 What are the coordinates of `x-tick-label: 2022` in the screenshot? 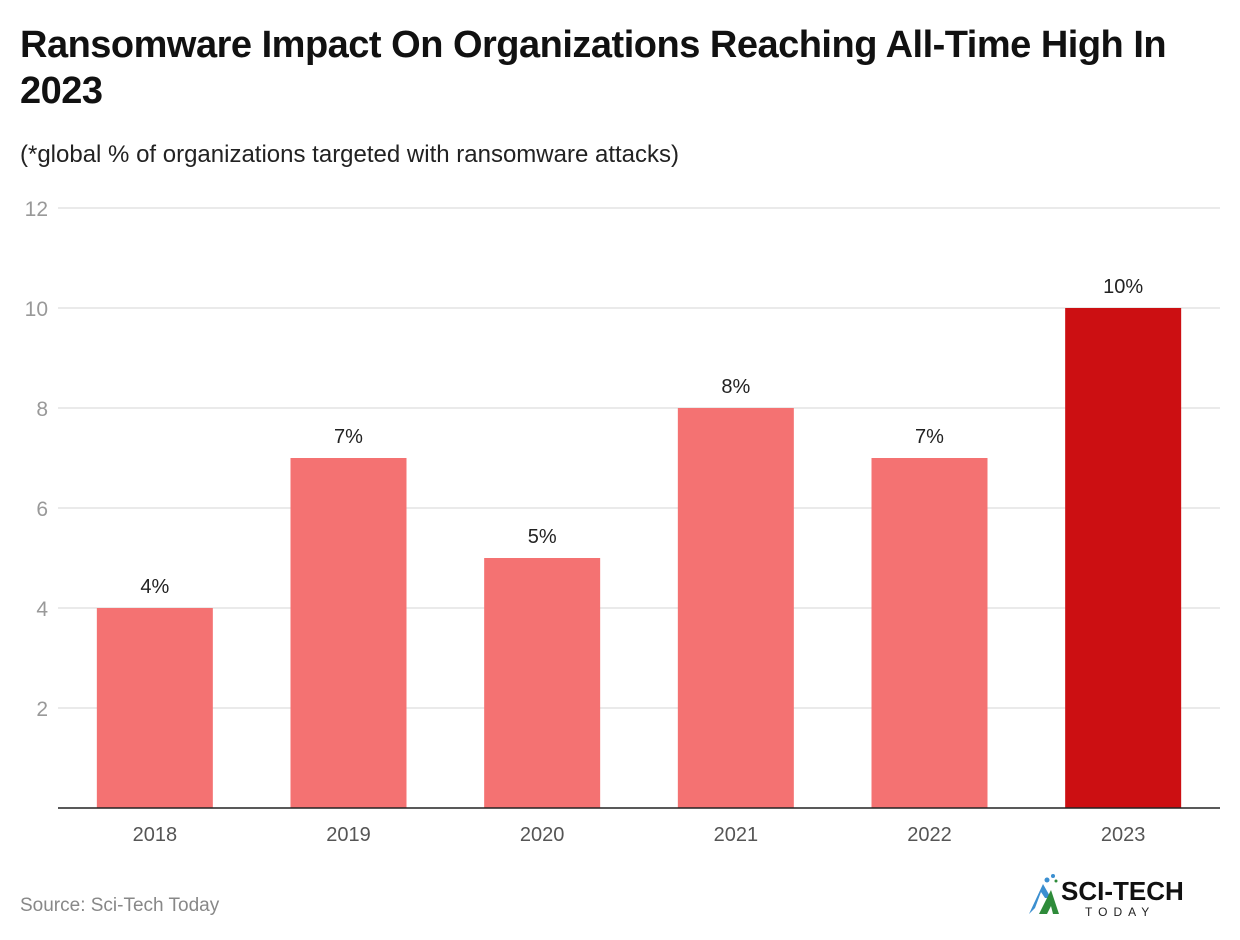 It's located at (929, 835).